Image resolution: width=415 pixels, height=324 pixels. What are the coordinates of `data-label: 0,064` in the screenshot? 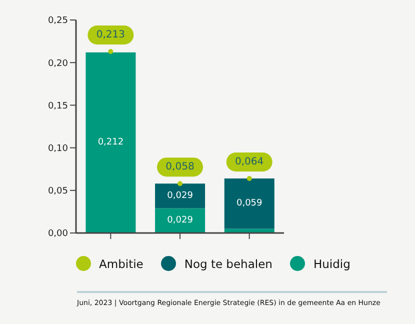 It's located at (249, 162).